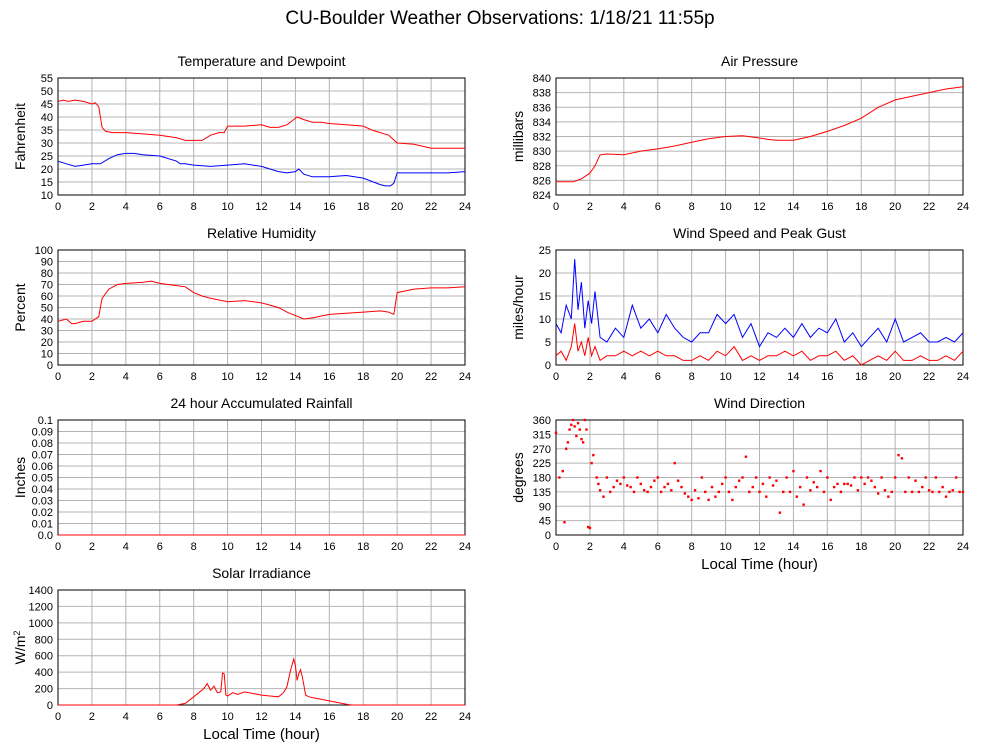 This screenshot has height=745, width=1000. I want to click on y-axis-label-text: W/m, so click(20, 650).